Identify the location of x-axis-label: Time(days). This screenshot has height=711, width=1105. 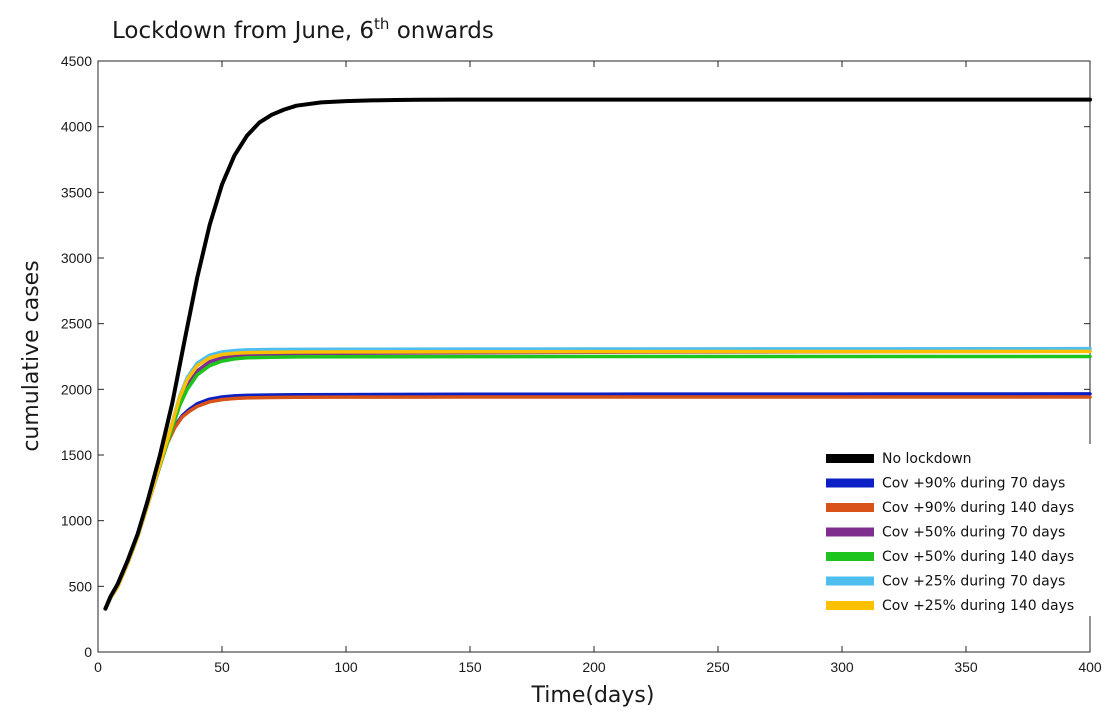
(593, 695).